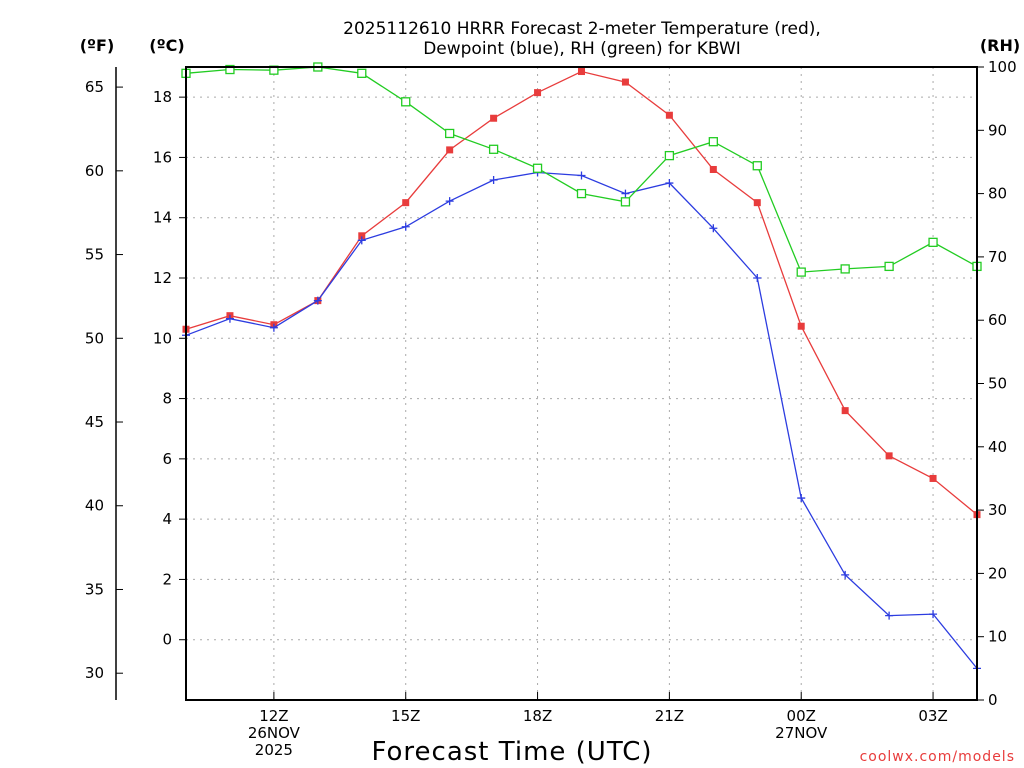 Image resolution: width=1024 pixels, height=768 pixels. Describe the element at coordinates (162, 278) in the screenshot. I see `celsius-tick-label: 12` at that location.